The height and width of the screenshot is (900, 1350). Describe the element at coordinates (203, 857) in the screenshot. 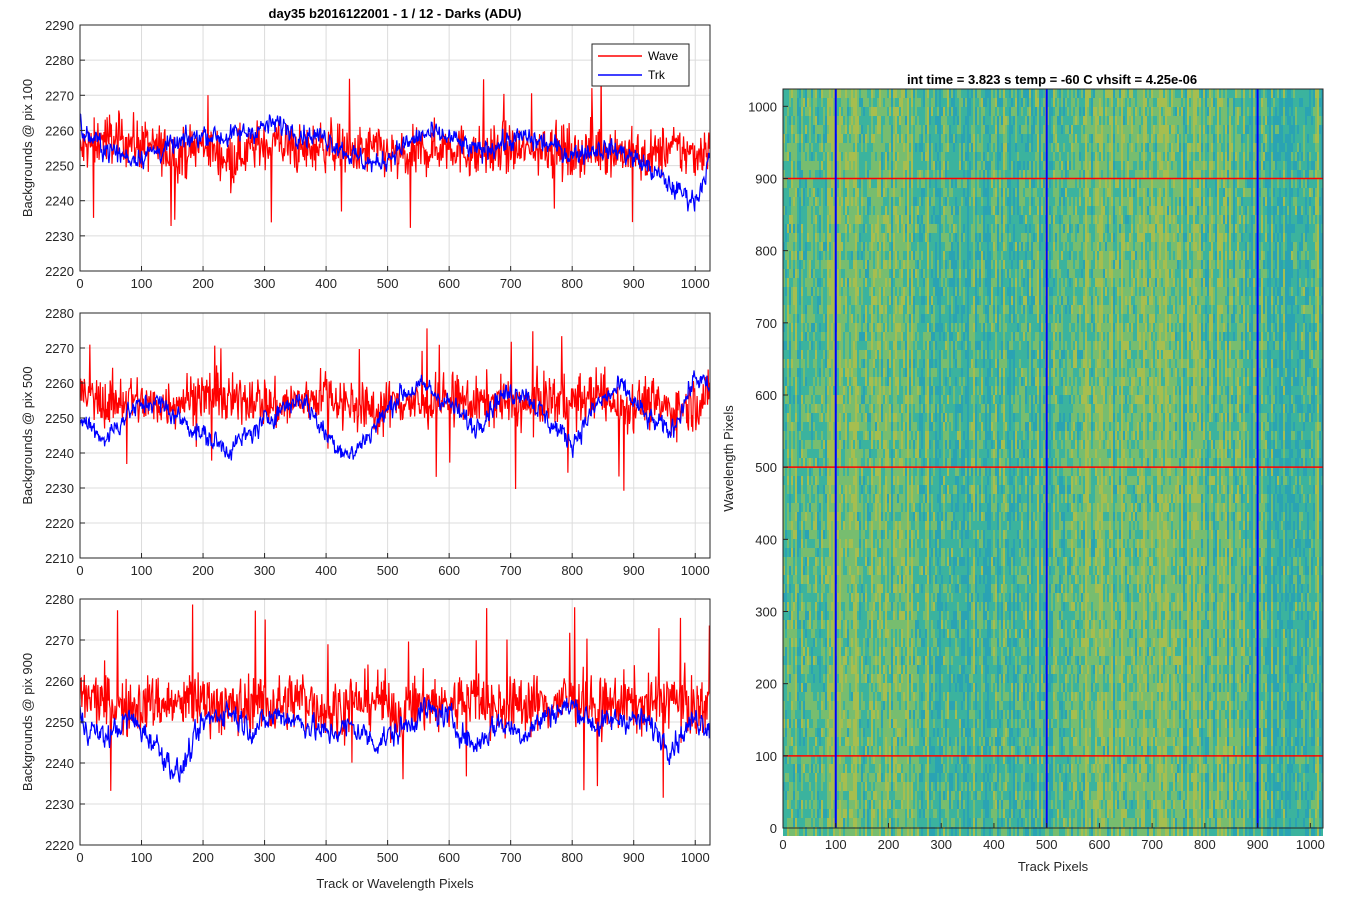

I see `x-tick-label: 200` at that location.